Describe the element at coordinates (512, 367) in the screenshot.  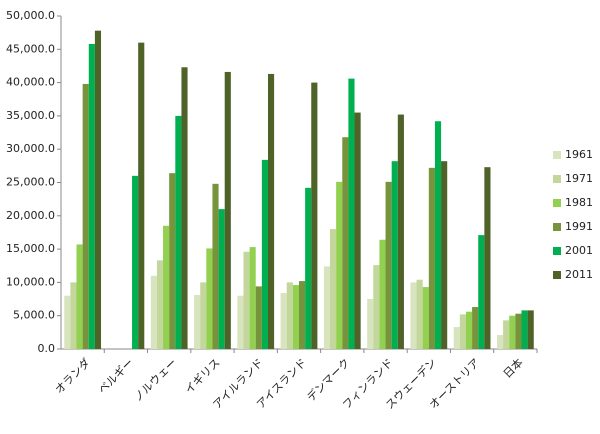
I see `x-tick-label: 日本` at that location.